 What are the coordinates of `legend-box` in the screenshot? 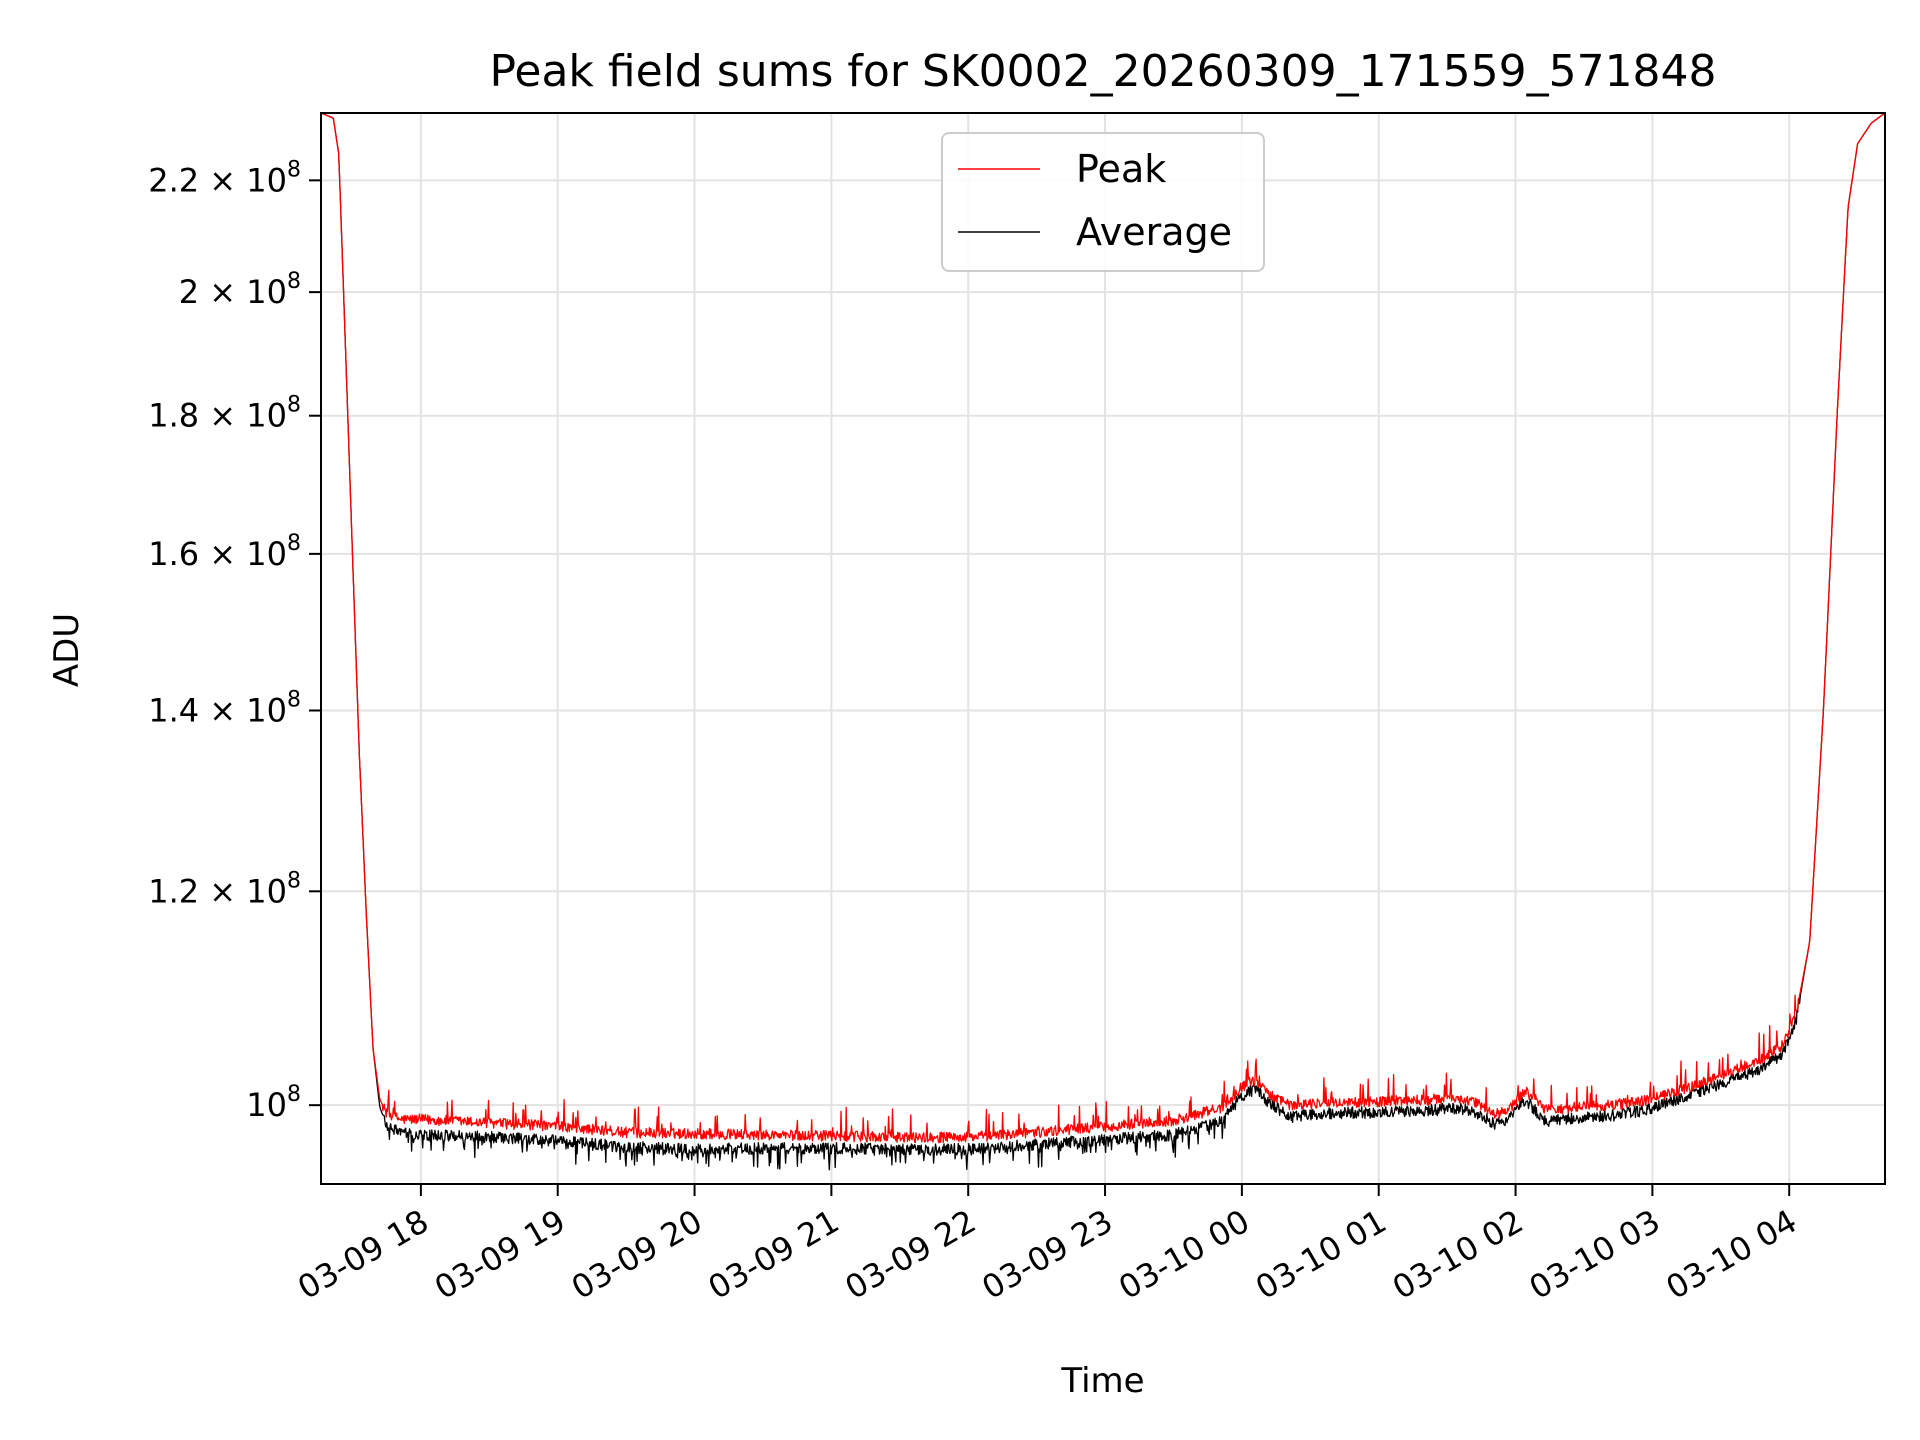 It's located at (1103, 202).